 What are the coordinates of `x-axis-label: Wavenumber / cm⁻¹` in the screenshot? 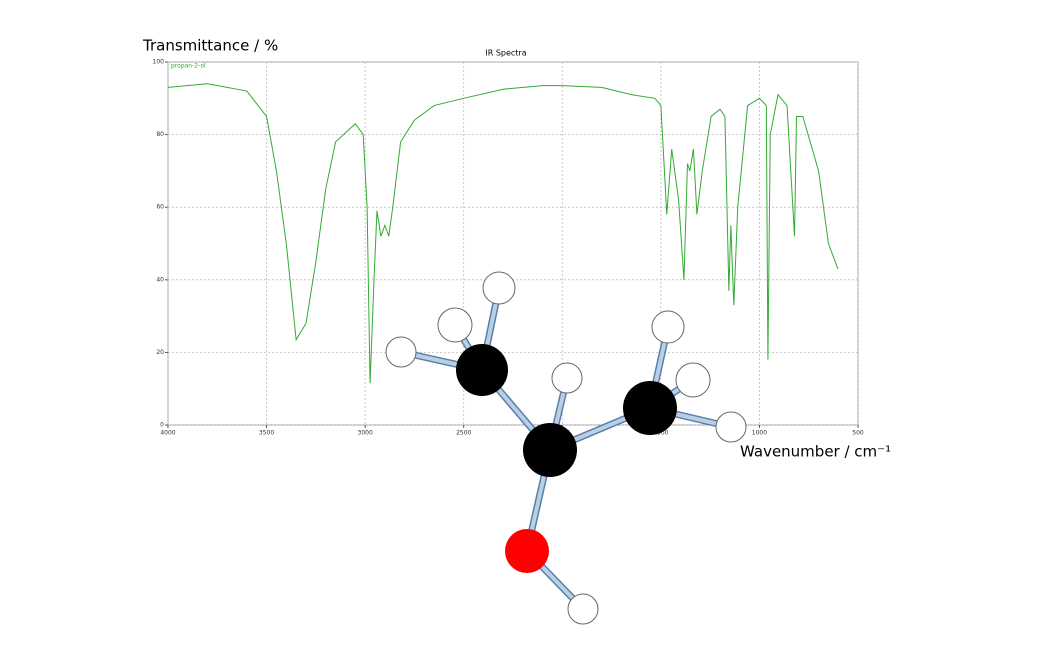 It's located at (815, 452).